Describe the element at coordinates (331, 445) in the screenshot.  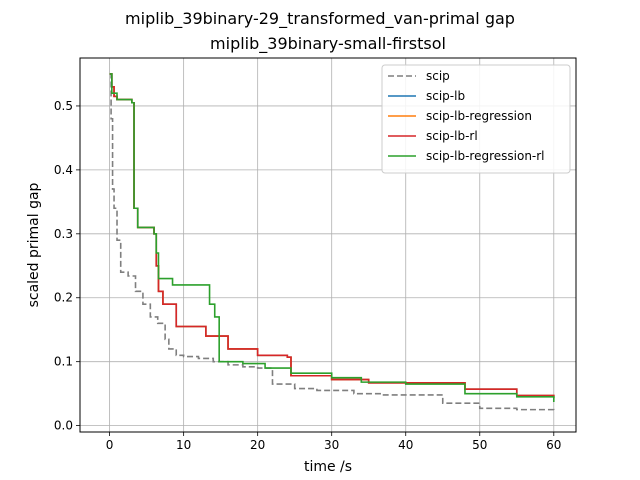
I see `x-tick-label: 30` at that location.